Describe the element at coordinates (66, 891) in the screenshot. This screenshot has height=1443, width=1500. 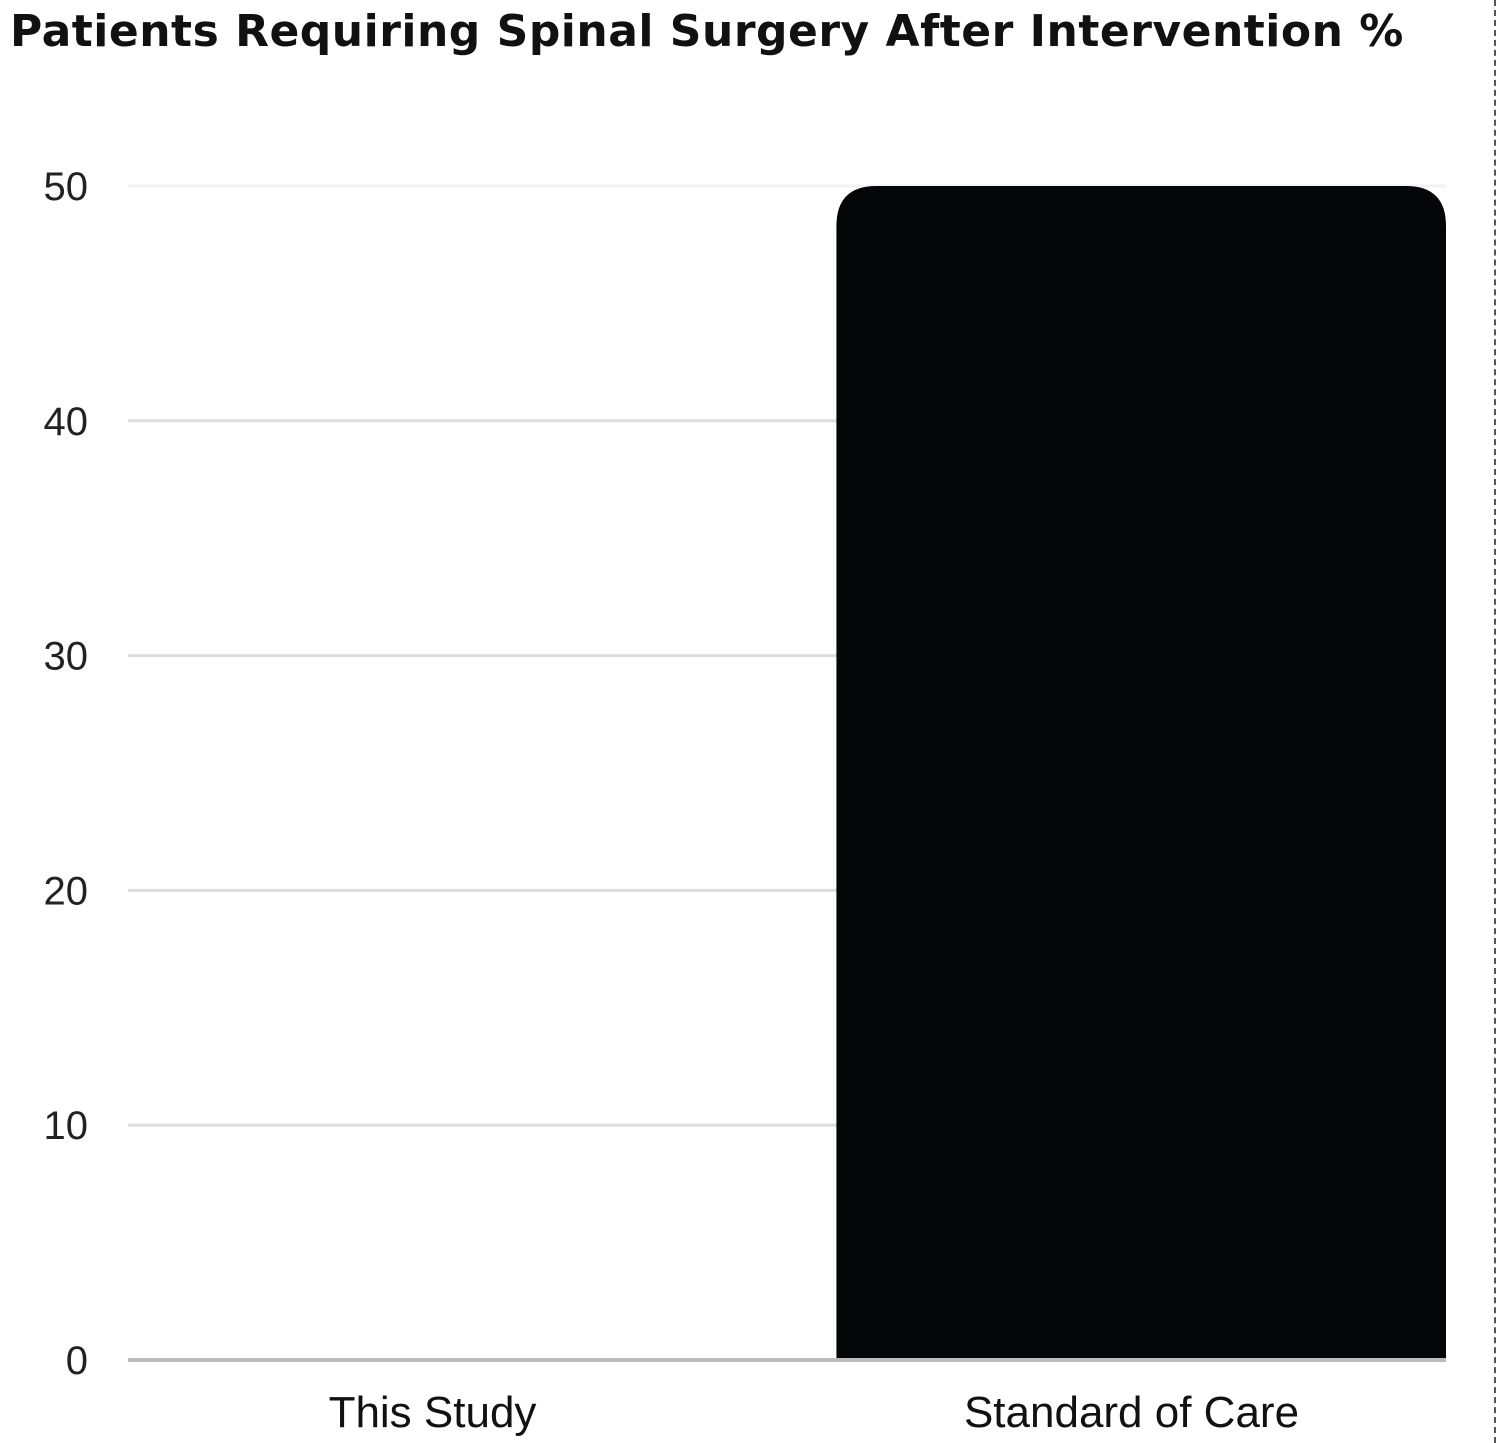
I see `y-tick-label: 20` at that location.